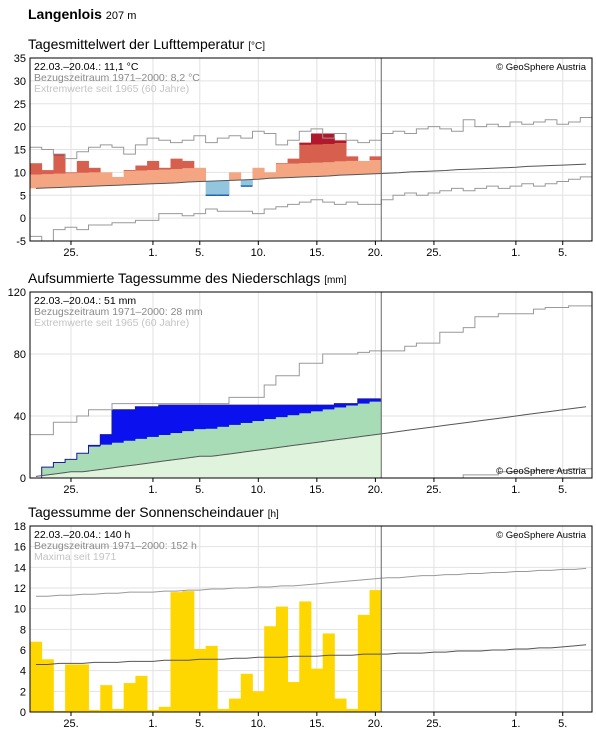 This screenshot has height=729, width=596. What do you see at coordinates (258, 723) in the screenshot?
I see `x-tick-label: 10.` at bounding box center [258, 723].